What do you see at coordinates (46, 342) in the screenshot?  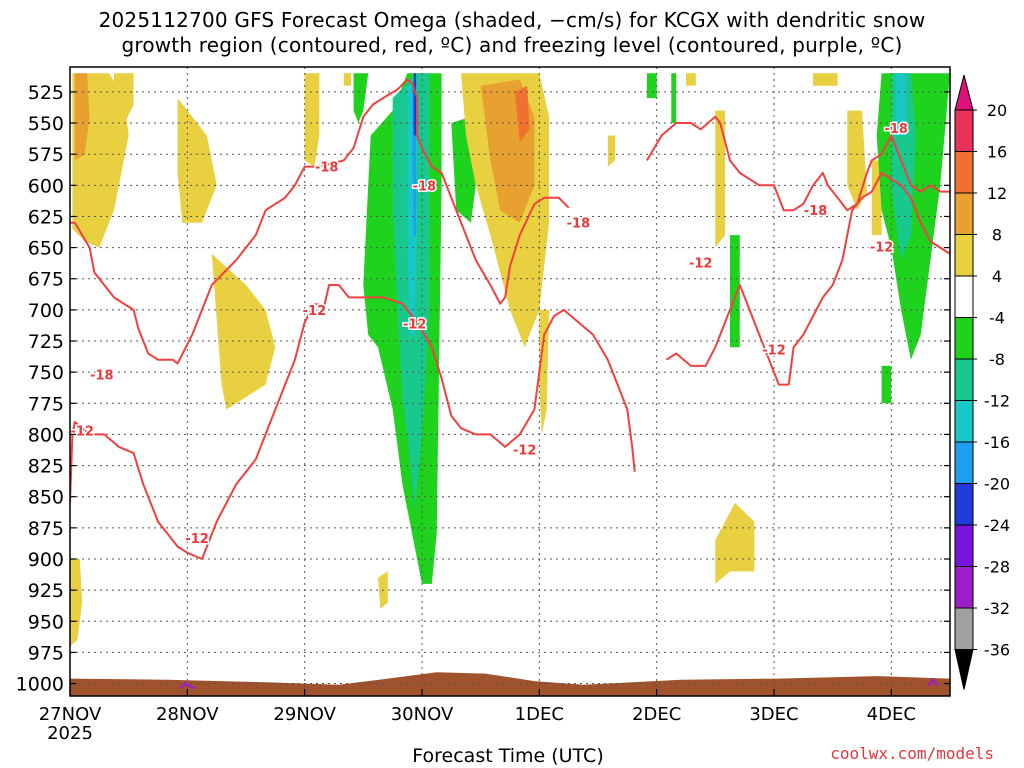 I see `y-tick-label-725: 725` at bounding box center [46, 342].